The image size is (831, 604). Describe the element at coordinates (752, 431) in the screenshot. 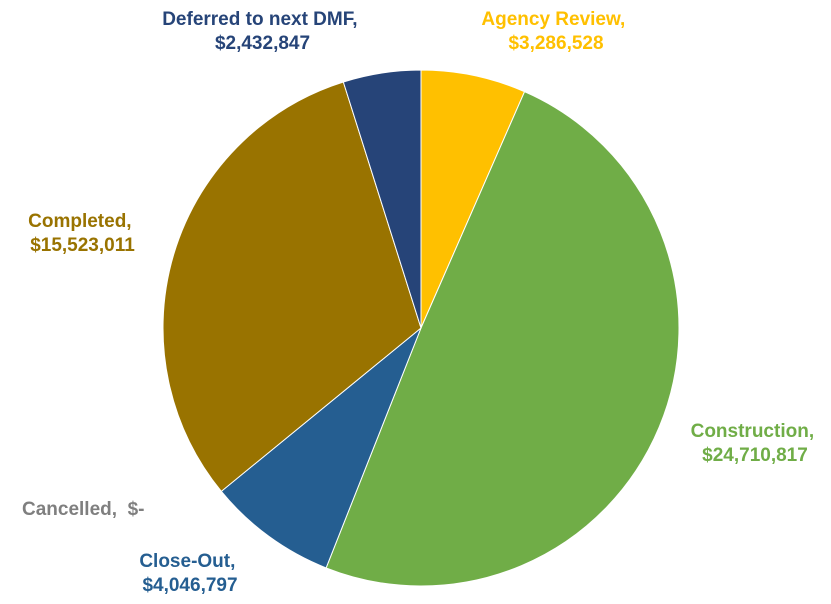

I see `category-label: Construction,` at that location.